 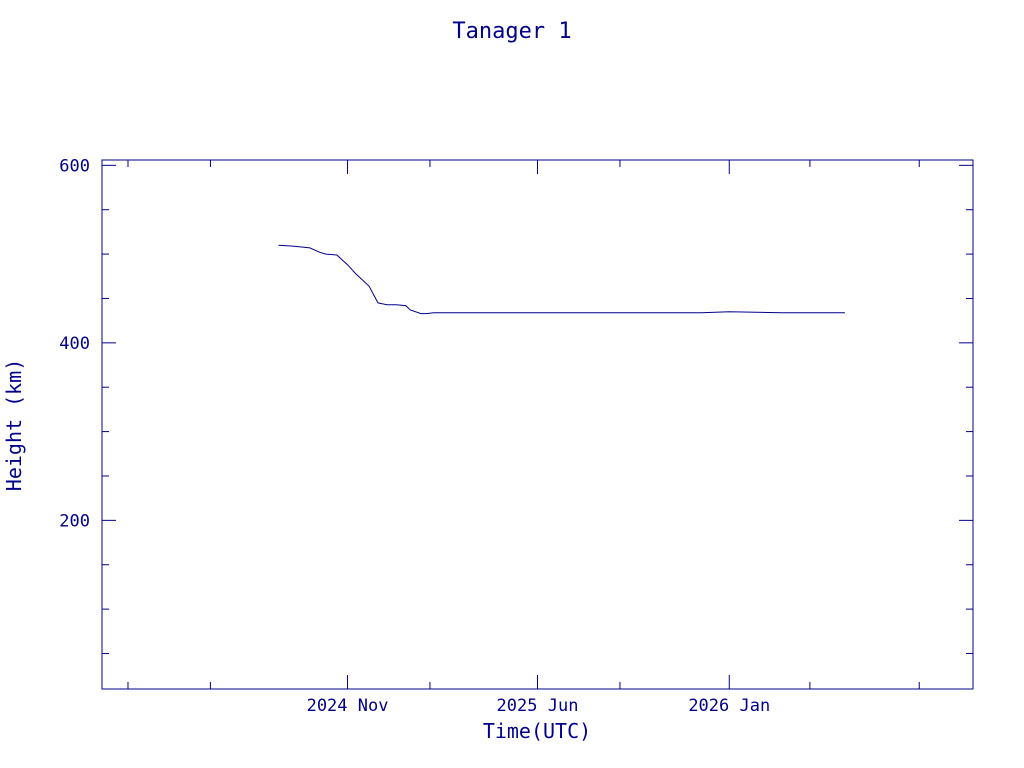 I want to click on x-tick-label: 2025 Jun, so click(x=538, y=706).